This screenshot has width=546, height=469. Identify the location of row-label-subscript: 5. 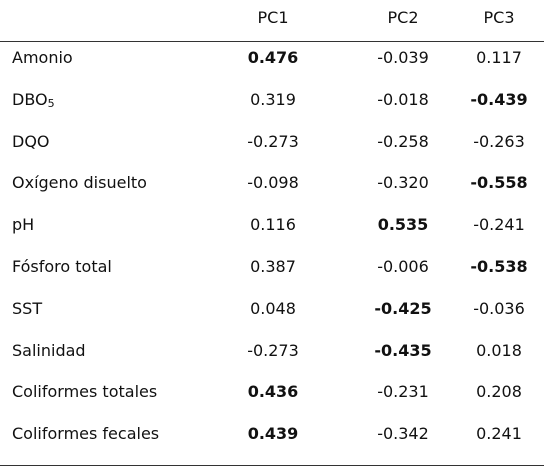
(51, 103).